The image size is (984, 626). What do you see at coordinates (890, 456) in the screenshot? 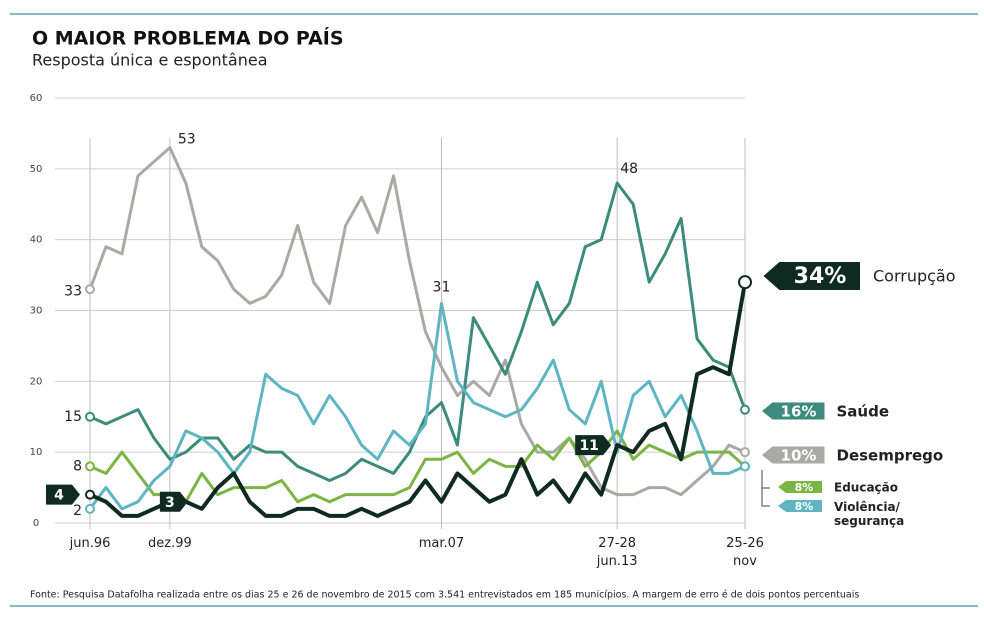
I see `legend-label: Desemprego` at bounding box center [890, 456].